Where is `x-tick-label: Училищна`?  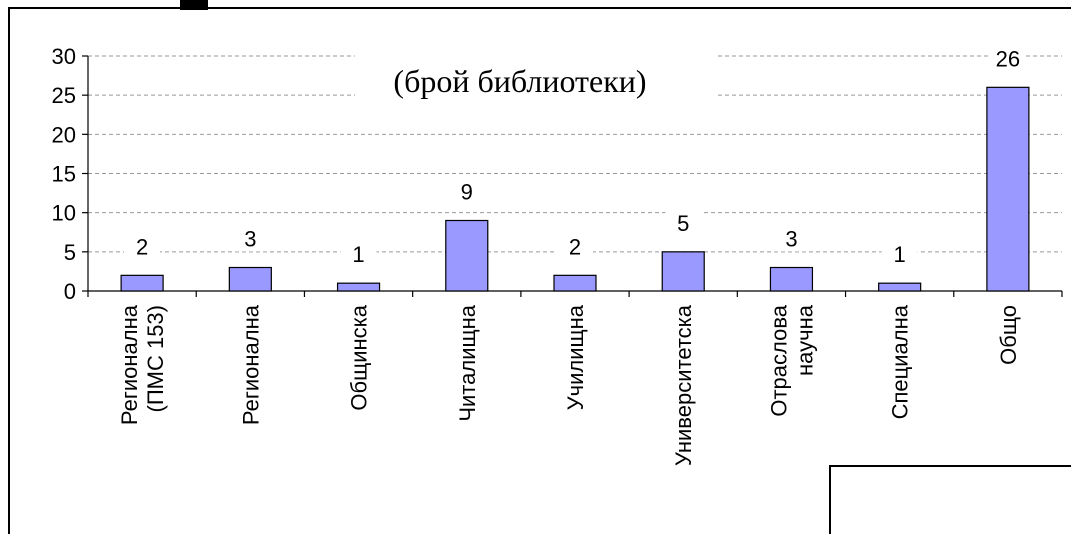
x-tick-label: Училищна is located at coordinates (575, 357).